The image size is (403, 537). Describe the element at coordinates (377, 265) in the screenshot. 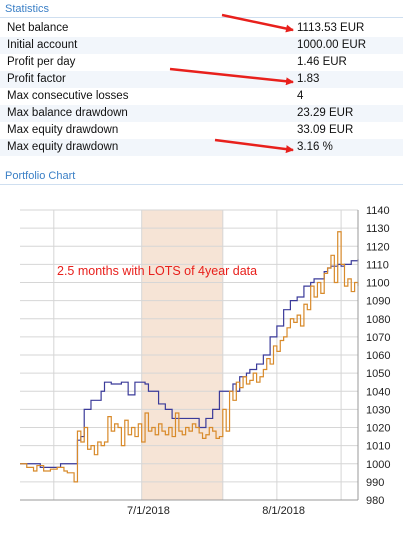

I see `y-tick-label: 1110` at that location.